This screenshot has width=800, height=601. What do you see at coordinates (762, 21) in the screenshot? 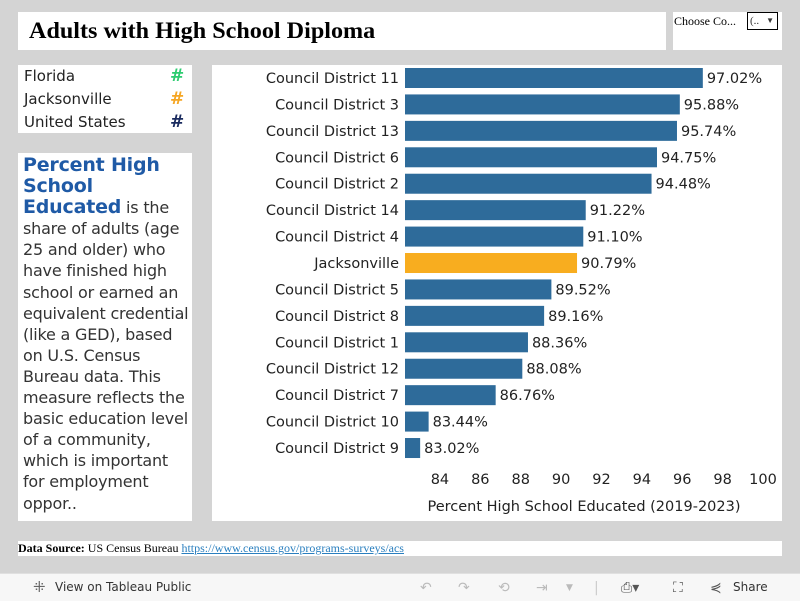
I see `council-district-dropdown: (.. ▼` at bounding box center [762, 21].